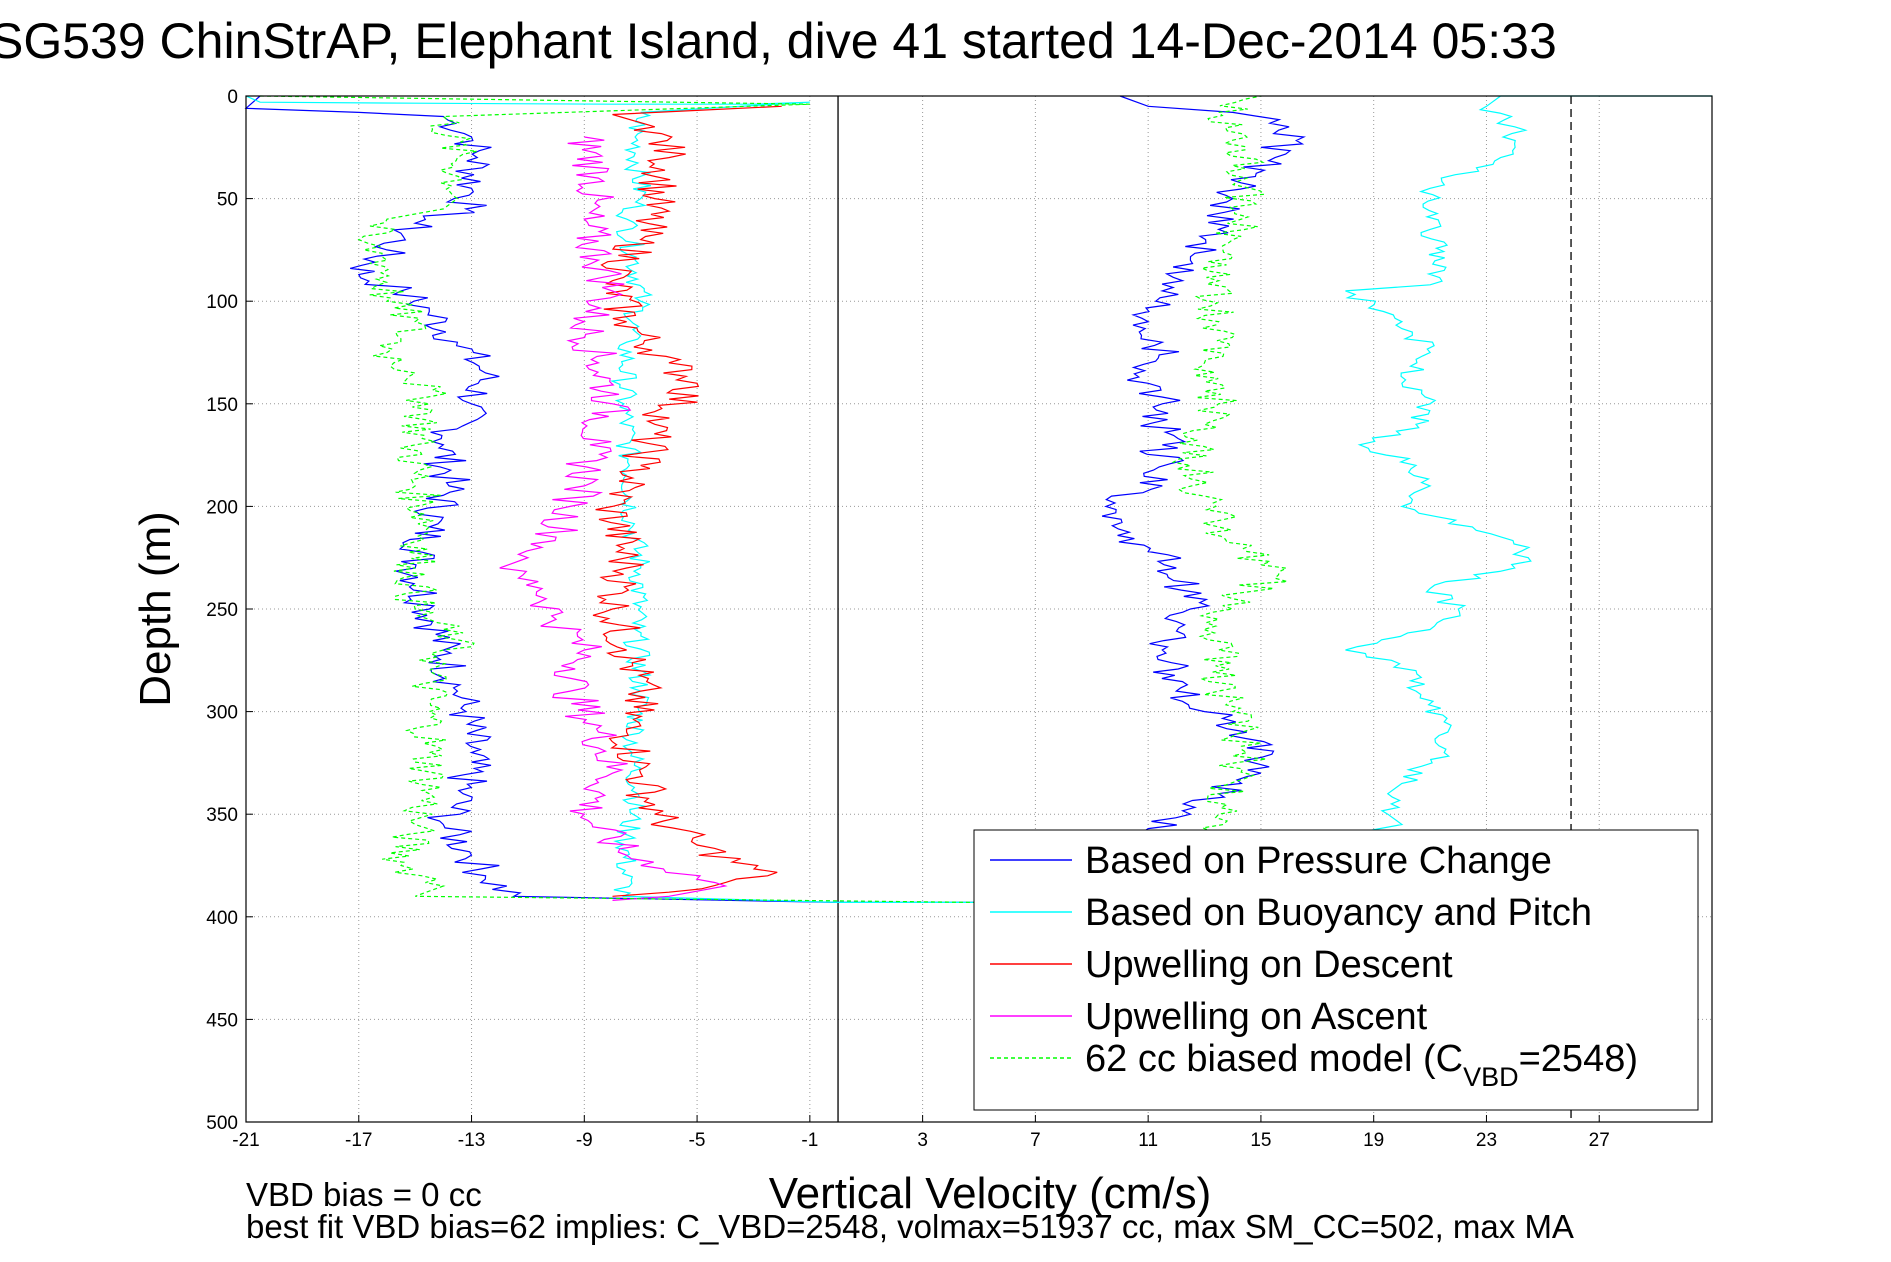 Image resolution: width=1891 pixels, height=1262 pixels. What do you see at coordinates (1256, 1017) in the screenshot?
I see `legend-label: Upwelling on Ascent` at bounding box center [1256, 1017].